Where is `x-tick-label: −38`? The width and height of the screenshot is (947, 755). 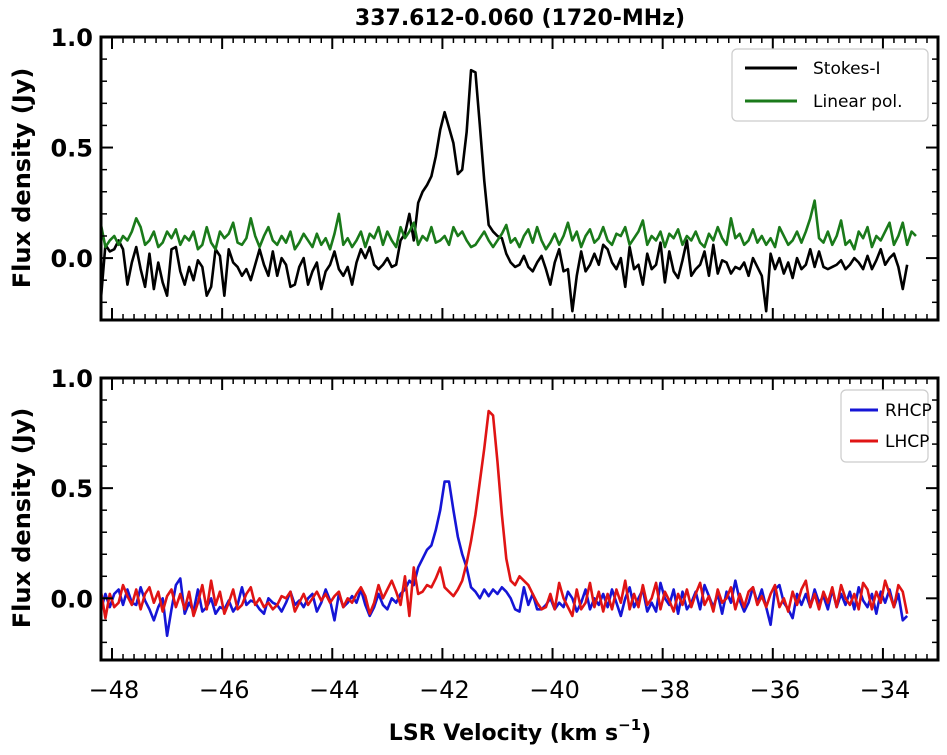
x-tick-label: −38 is located at coordinates (664, 690).